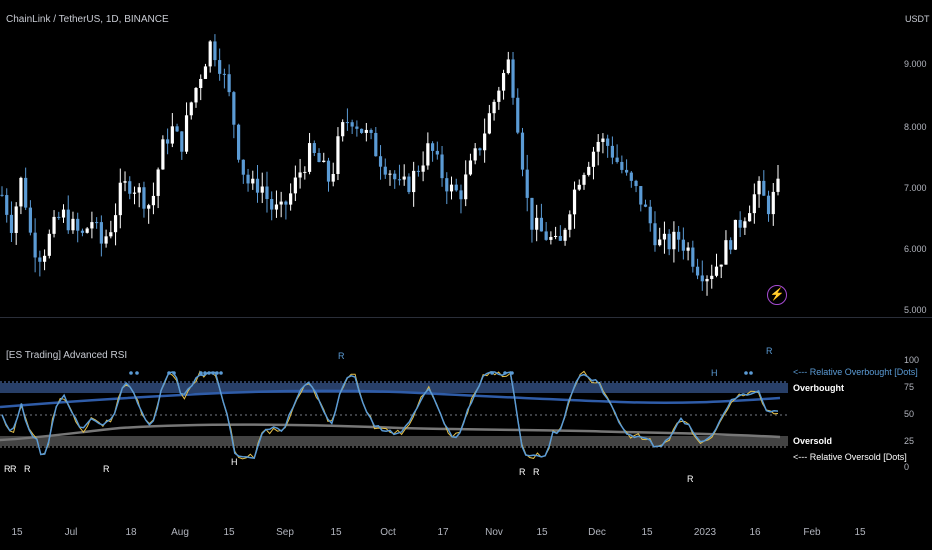 The width and height of the screenshot is (932, 550). Describe the element at coordinates (388, 532) in the screenshot. I see `time-tick: Oct` at that location.